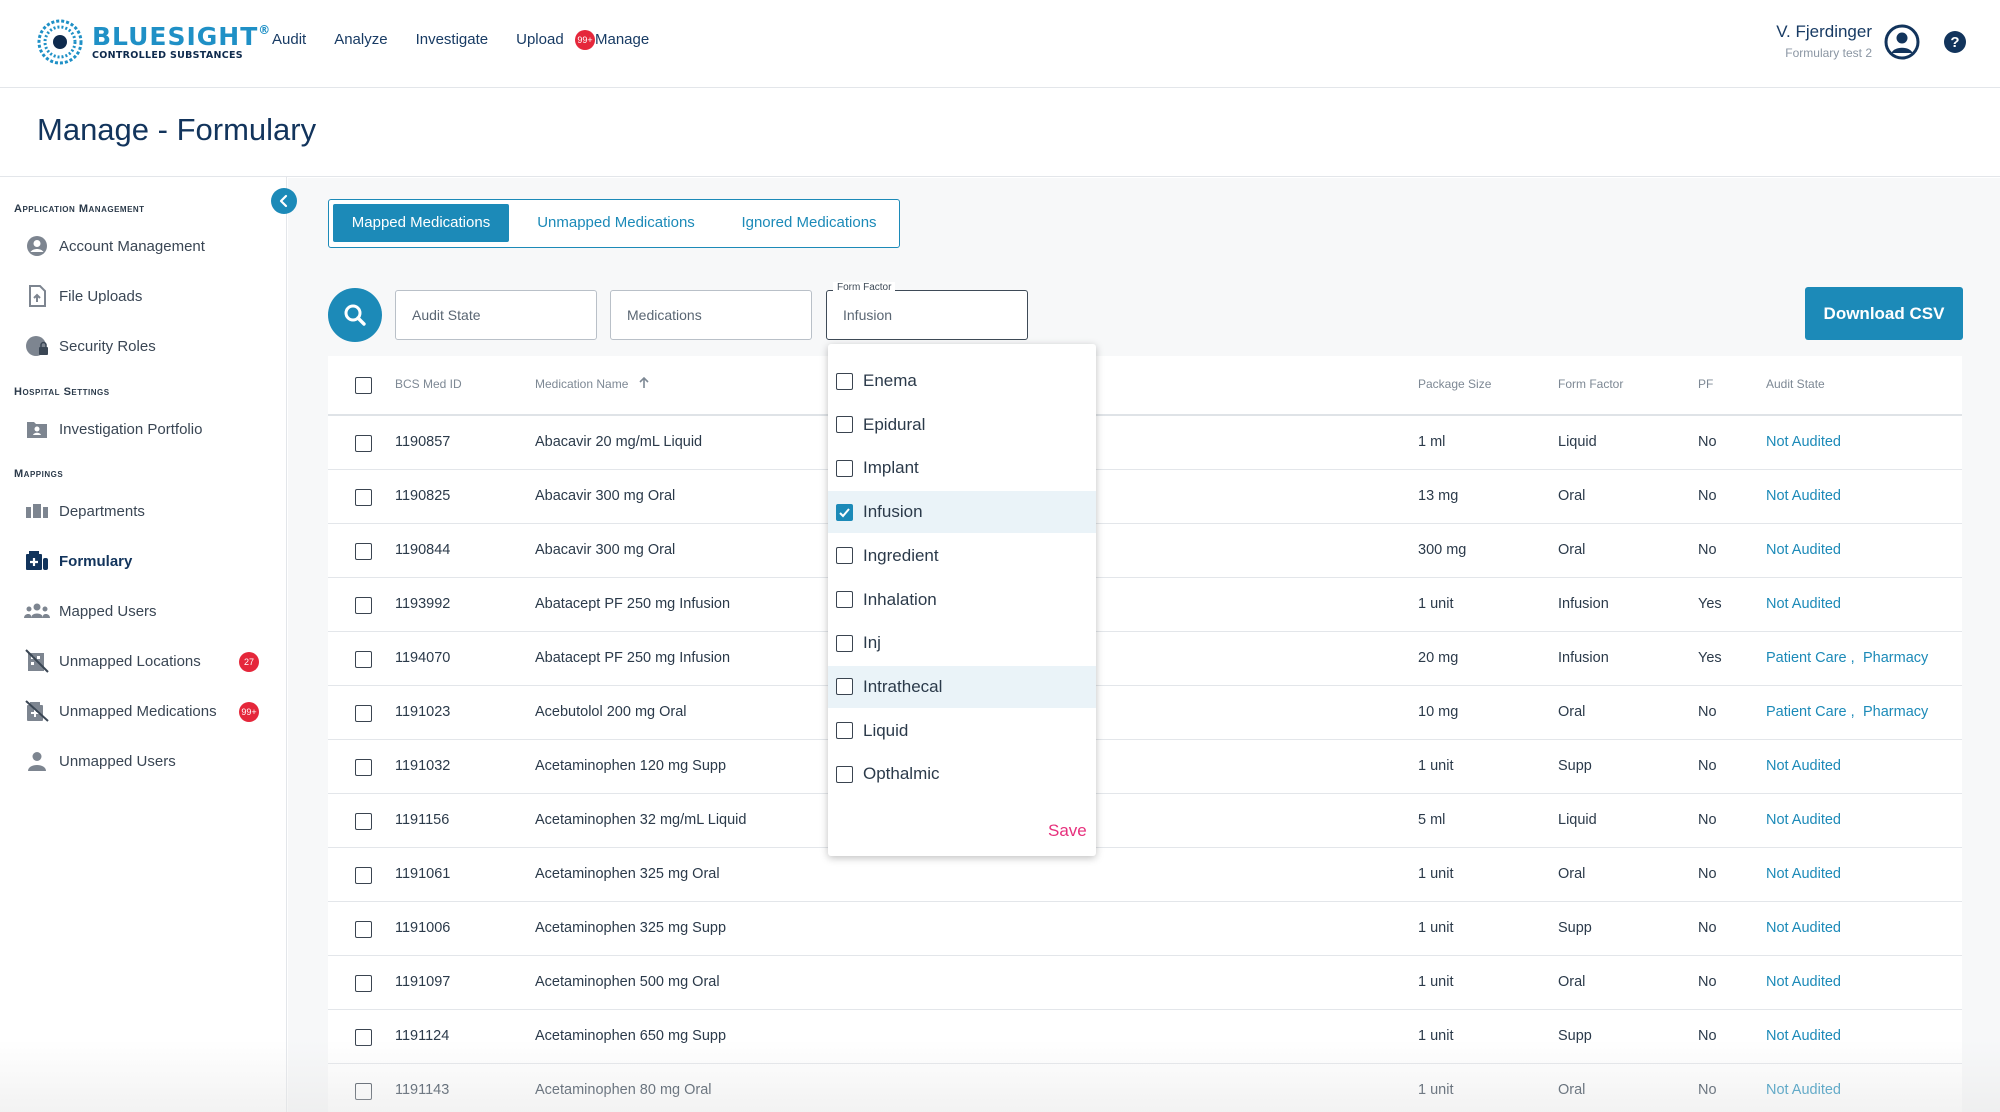  Describe the element at coordinates (1824, 41) in the screenshot. I see `user-info: V. Fjerdinger Formulary test 2` at that location.